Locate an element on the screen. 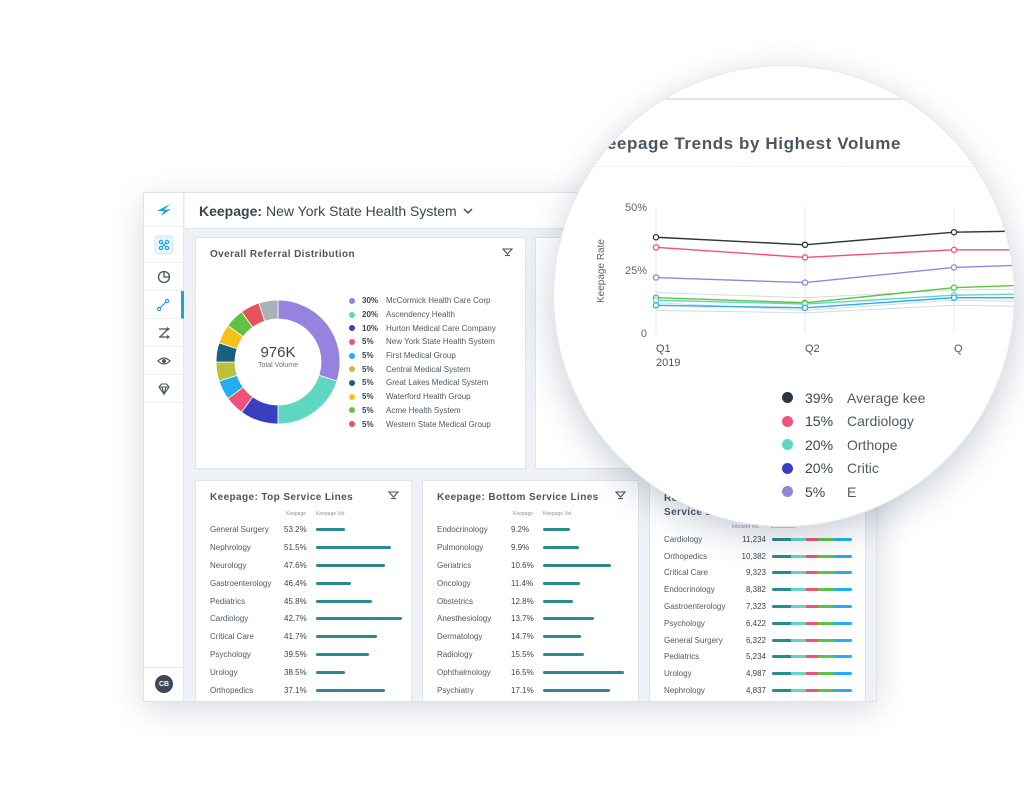  legend-item: 20% Ascendency Health is located at coordinates (422, 315).